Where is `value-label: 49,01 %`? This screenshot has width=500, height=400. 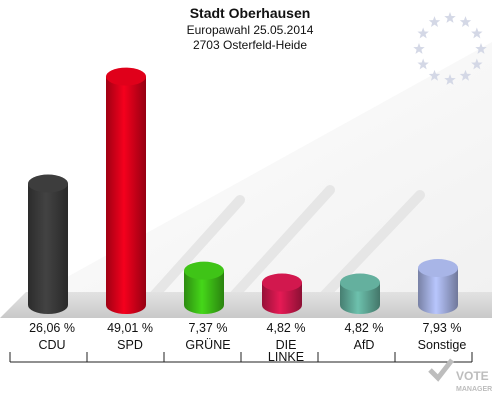
value-label: 49,01 % is located at coordinates (130, 328).